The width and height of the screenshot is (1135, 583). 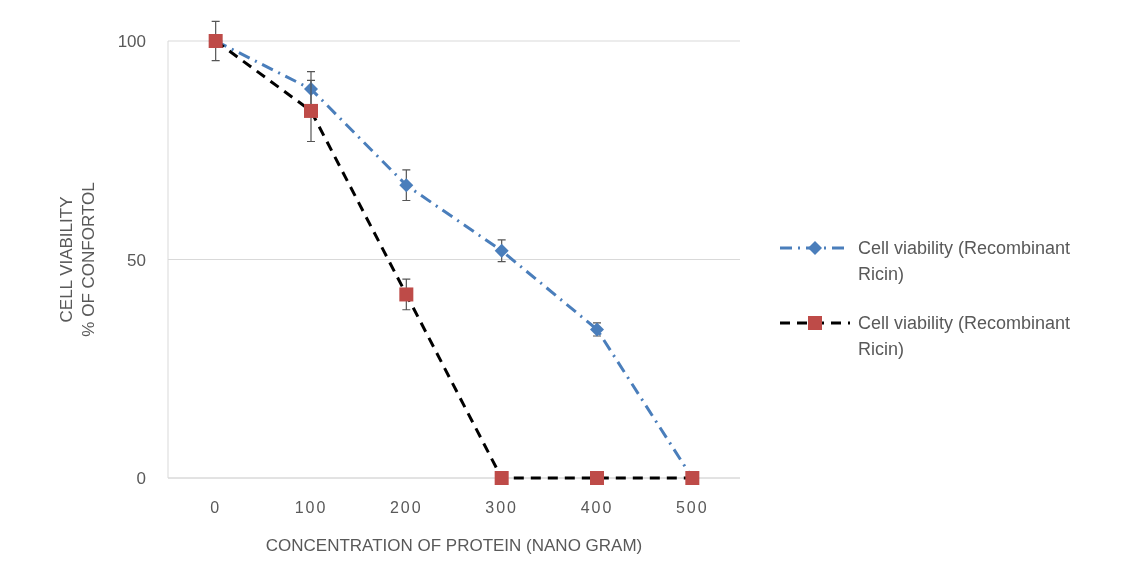 What do you see at coordinates (77, 259) in the screenshot?
I see `y-axis-title: CELL VIABILITY % OF CONFORTOL` at bounding box center [77, 259].